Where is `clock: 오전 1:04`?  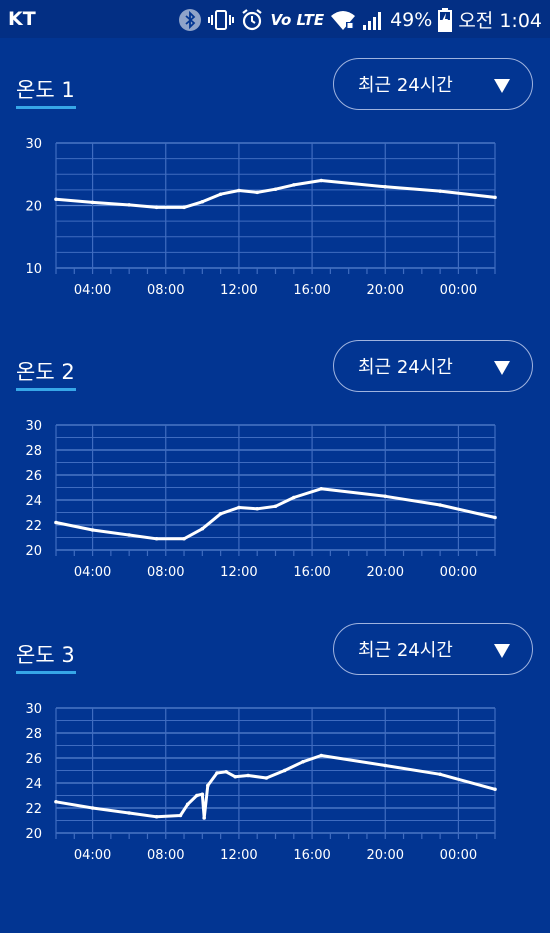 clock: 오전 1:04 is located at coordinates (500, 21).